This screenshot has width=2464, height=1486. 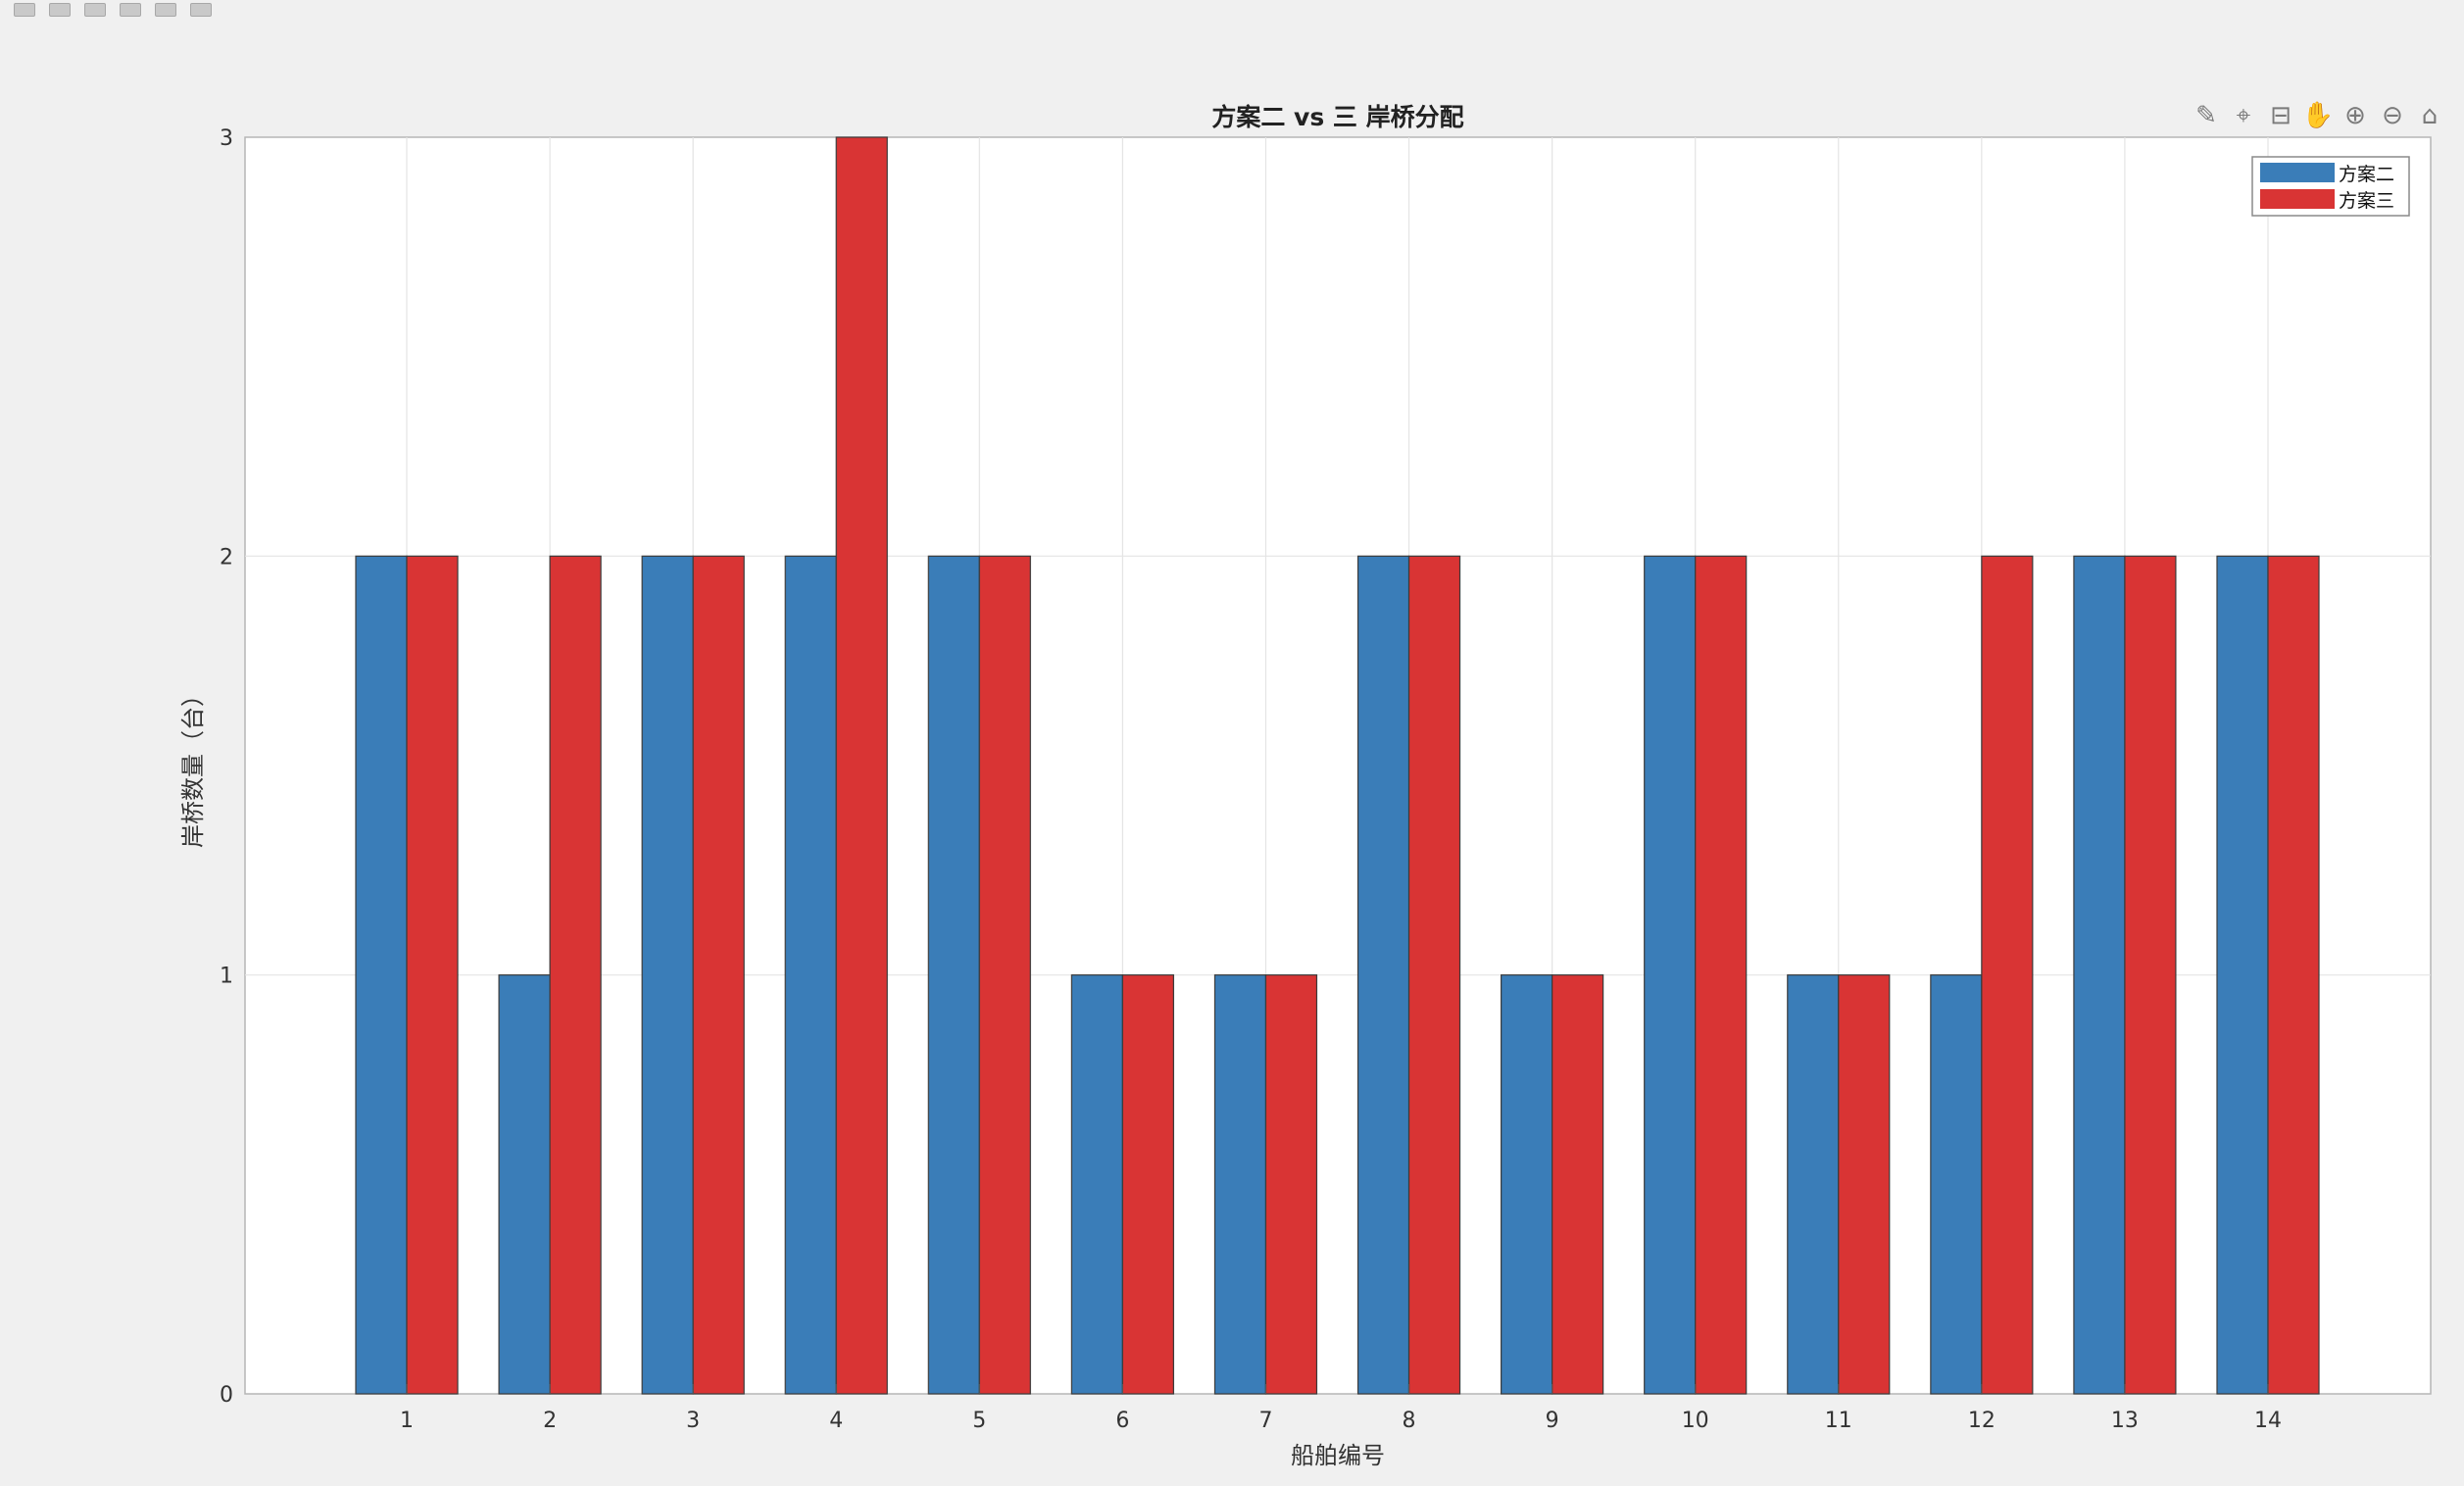 What do you see at coordinates (1338, 1455) in the screenshot?
I see `x-axis-label: 船舶编号` at bounding box center [1338, 1455].